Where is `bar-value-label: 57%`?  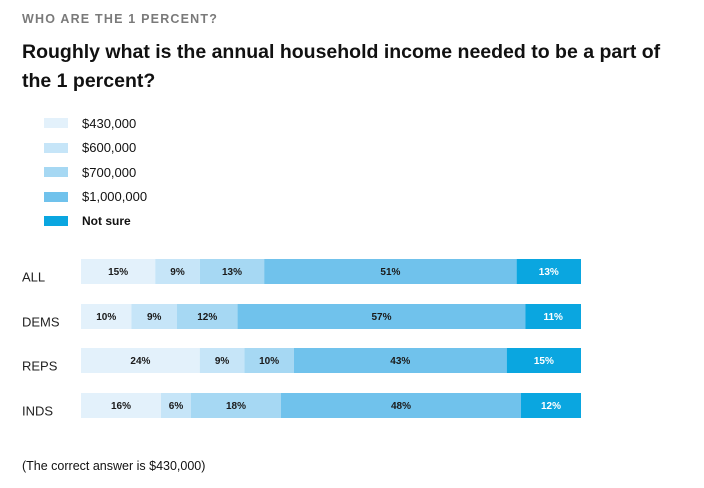
bar-value-label: 57% is located at coordinates (382, 317).